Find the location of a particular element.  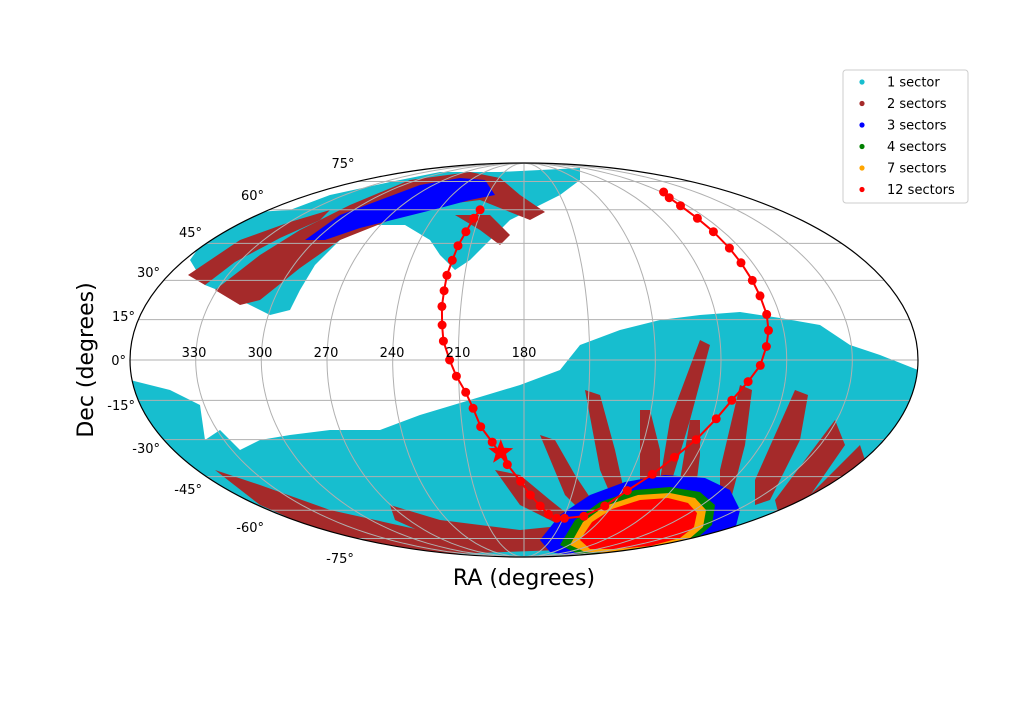

dec-tick-label: -60° is located at coordinates (250, 528).